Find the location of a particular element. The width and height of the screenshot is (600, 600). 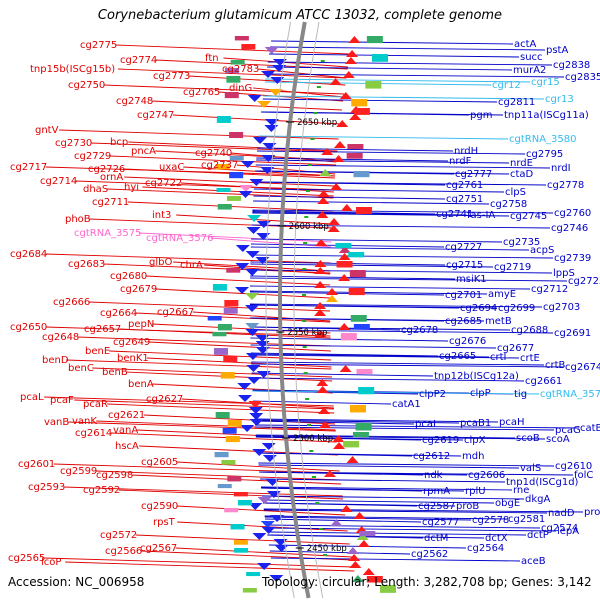

gene-label-reverse: cg2722 is located at coordinates (163, 183).